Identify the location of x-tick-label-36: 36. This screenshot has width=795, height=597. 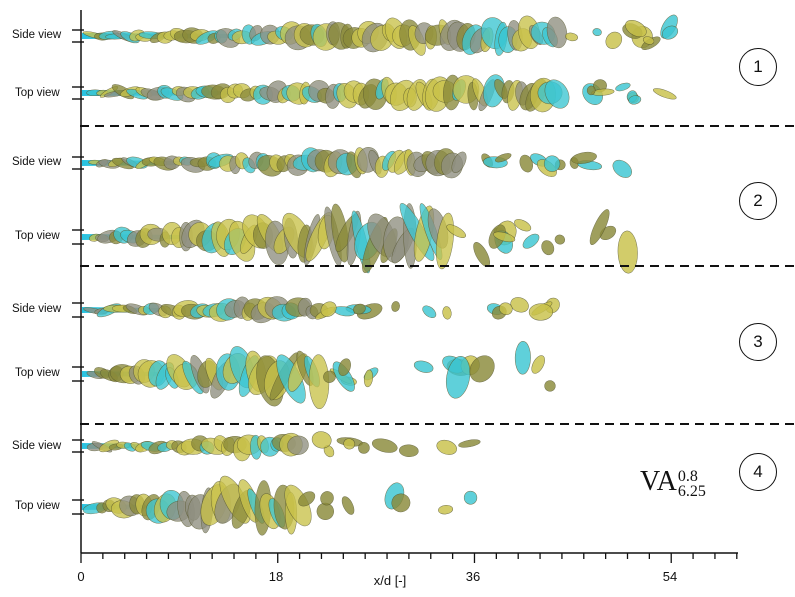
(473, 576).